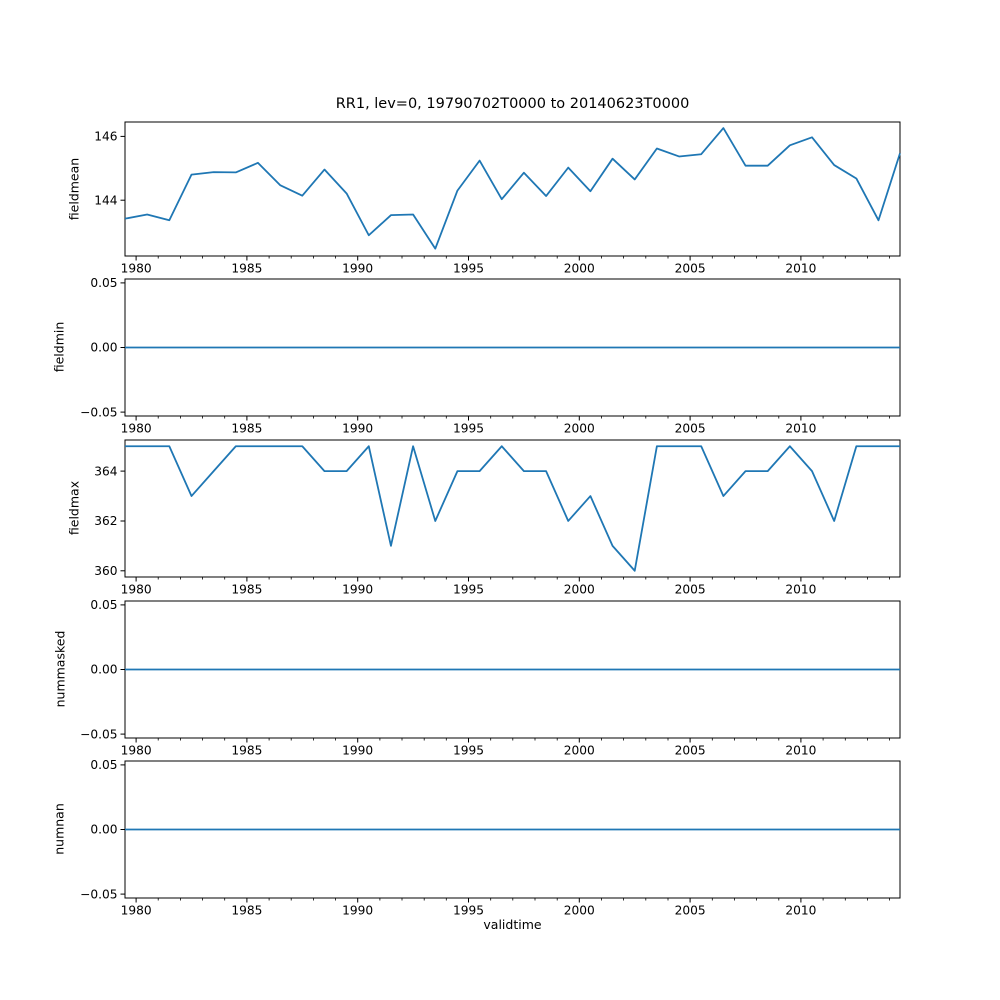  Describe the element at coordinates (105, 571) in the screenshot. I see `y-tick-label: 360` at that location.